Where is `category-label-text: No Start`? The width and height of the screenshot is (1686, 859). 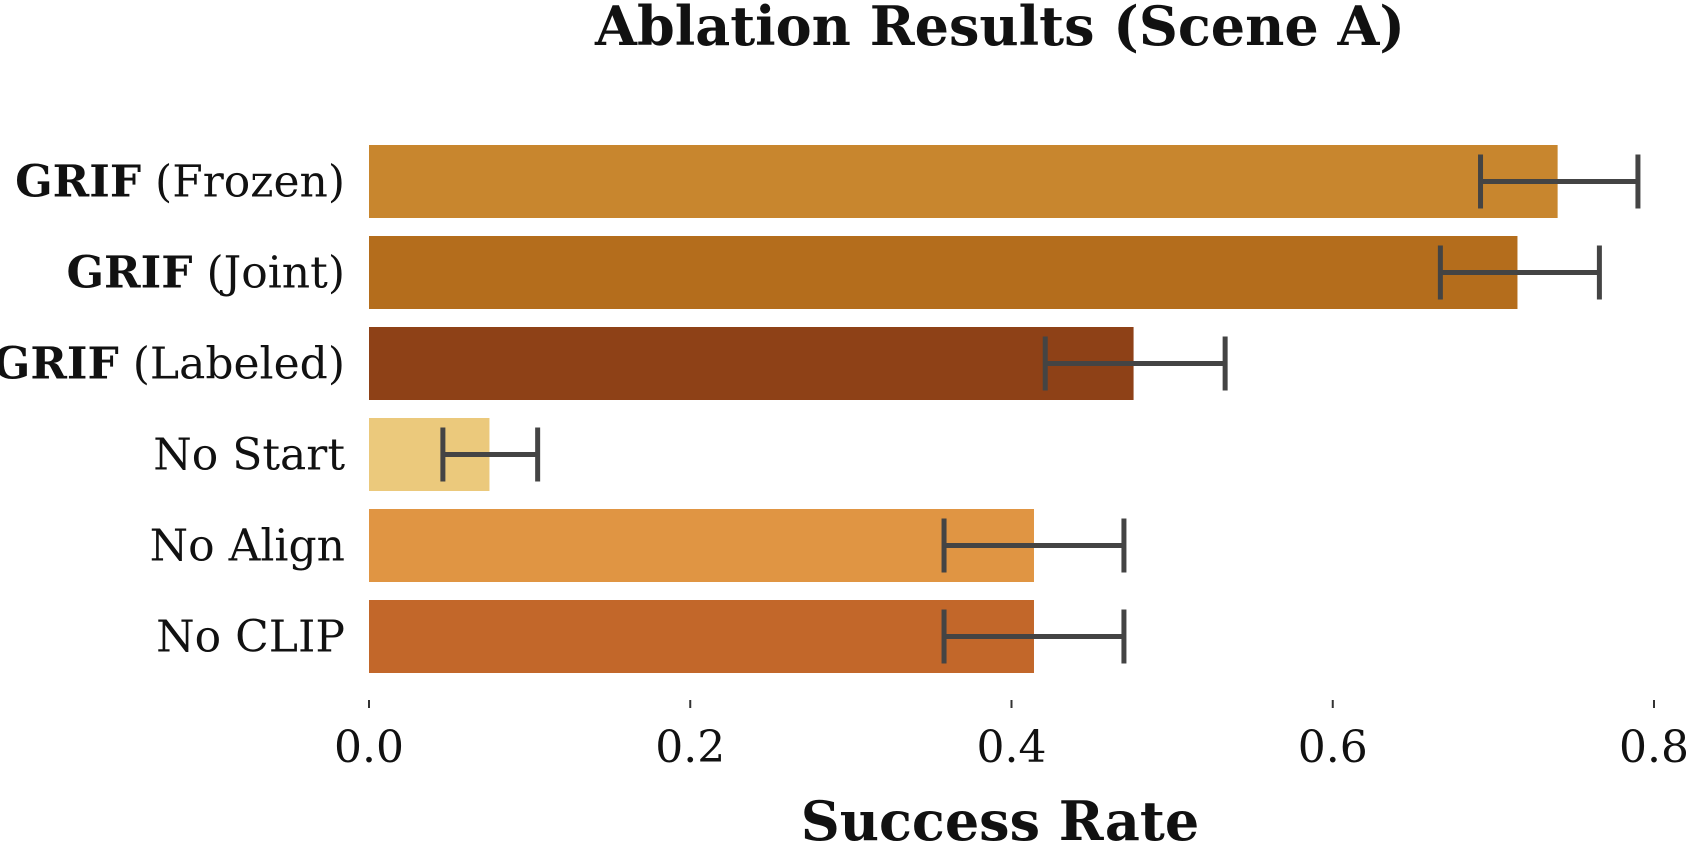 category-label-text: No Start is located at coordinates (249, 455).